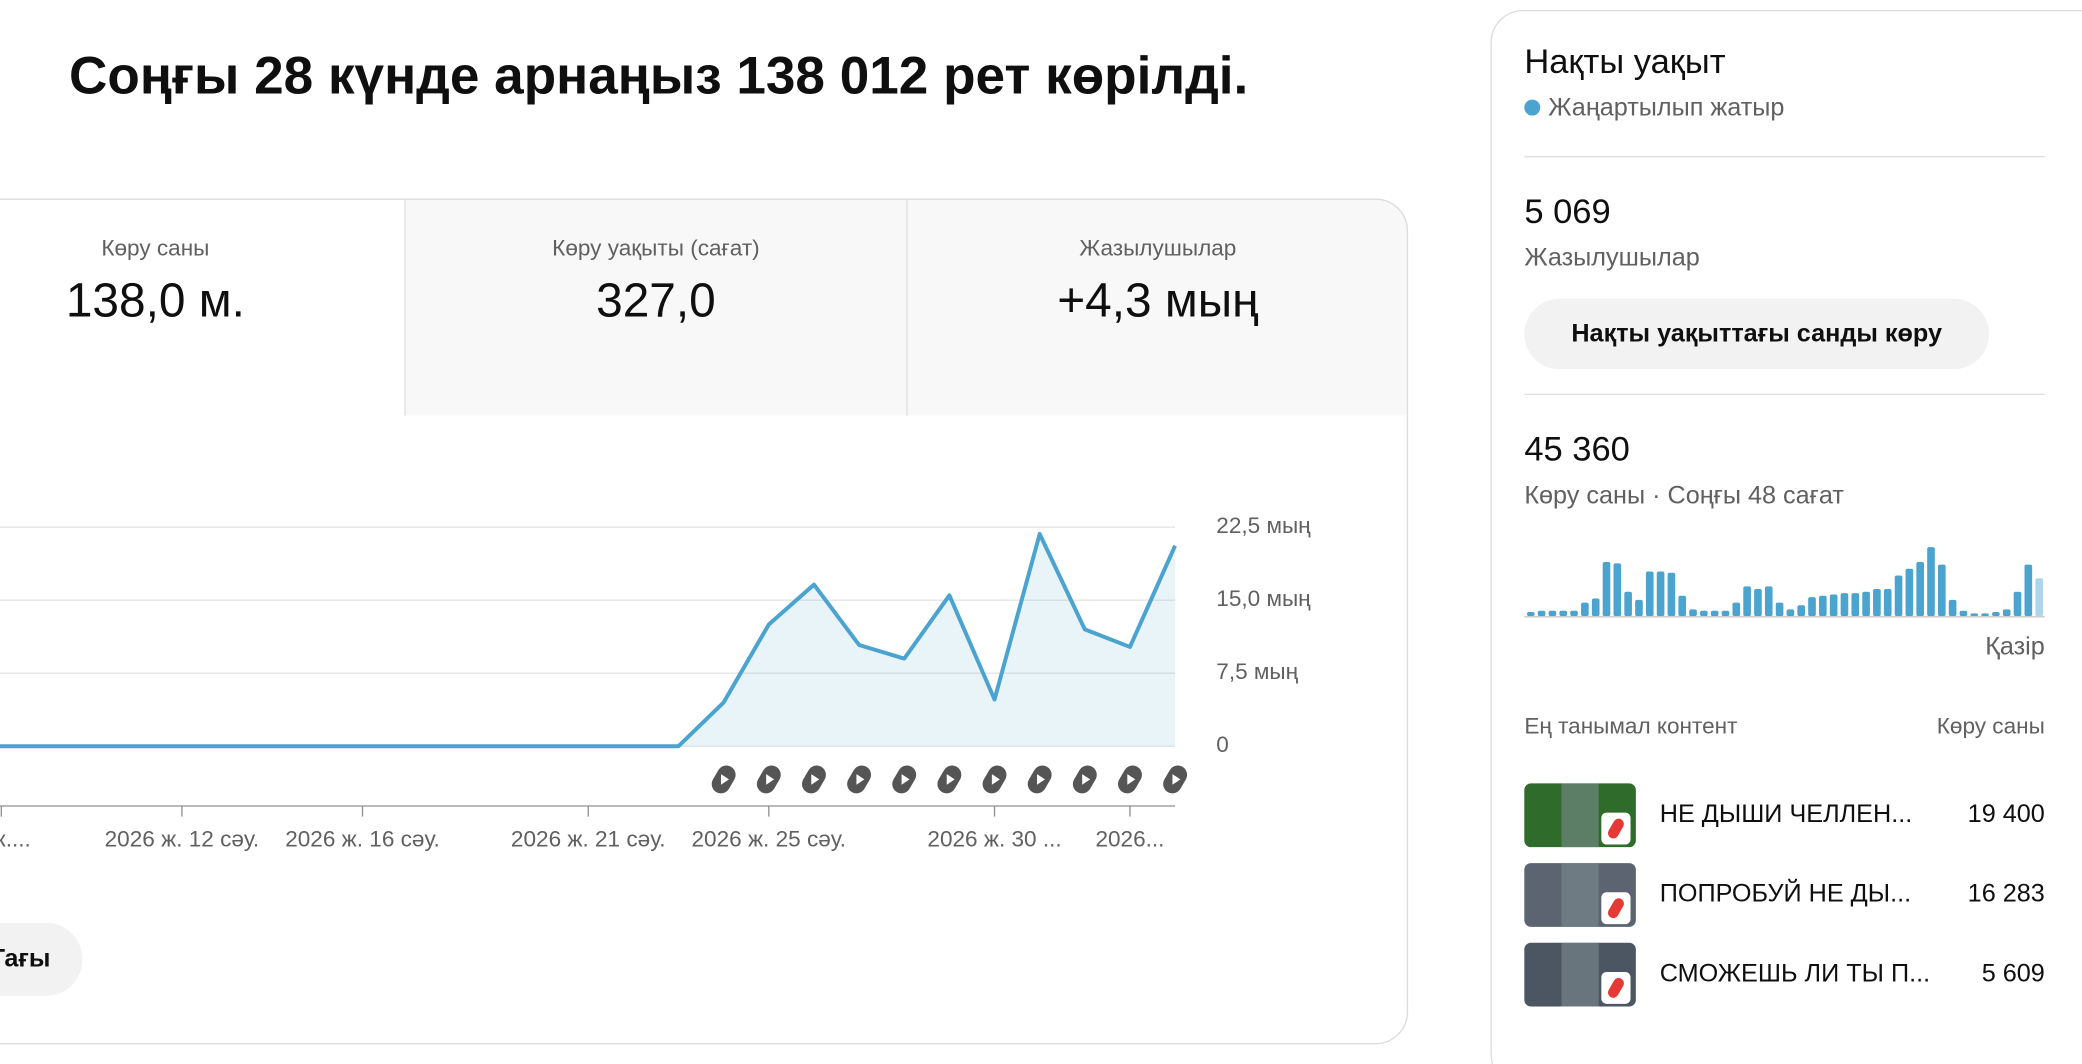 This screenshot has width=2082, height=1064. What do you see at coordinates (656, 248) in the screenshot?
I see `metric-label: Көру уақыты (сағат)` at bounding box center [656, 248].